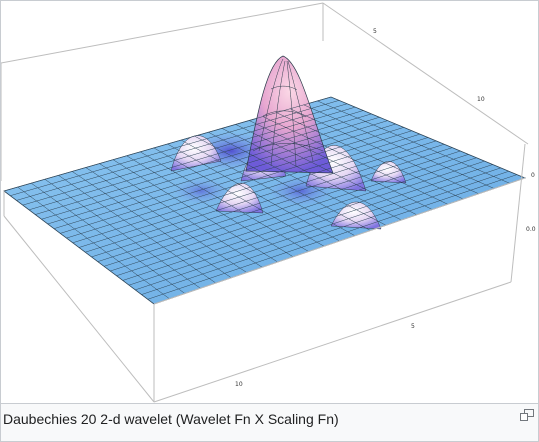 The width and height of the screenshot is (539, 442). I want to click on back-tick-2: 10, so click(481, 99).